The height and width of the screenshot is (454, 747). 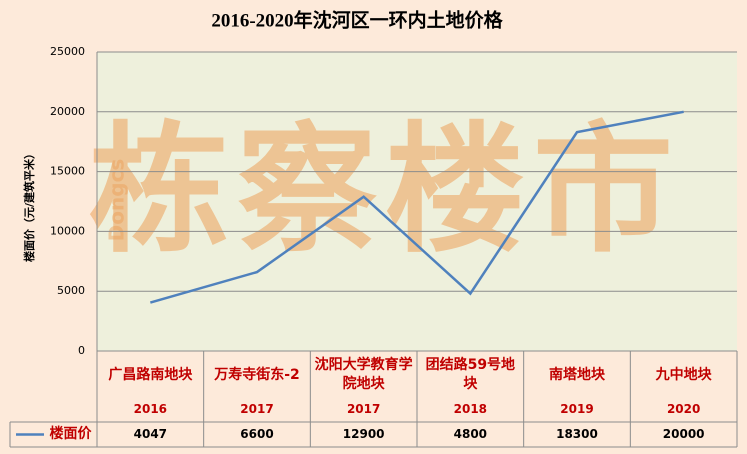 What do you see at coordinates (257, 434) in the screenshot?
I see `table-value: 6600` at bounding box center [257, 434].